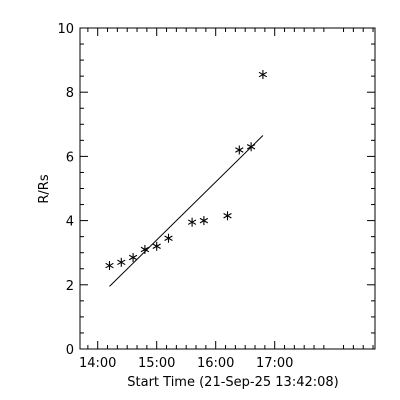  I want to click on y-tick-label: 8, so click(70, 93).